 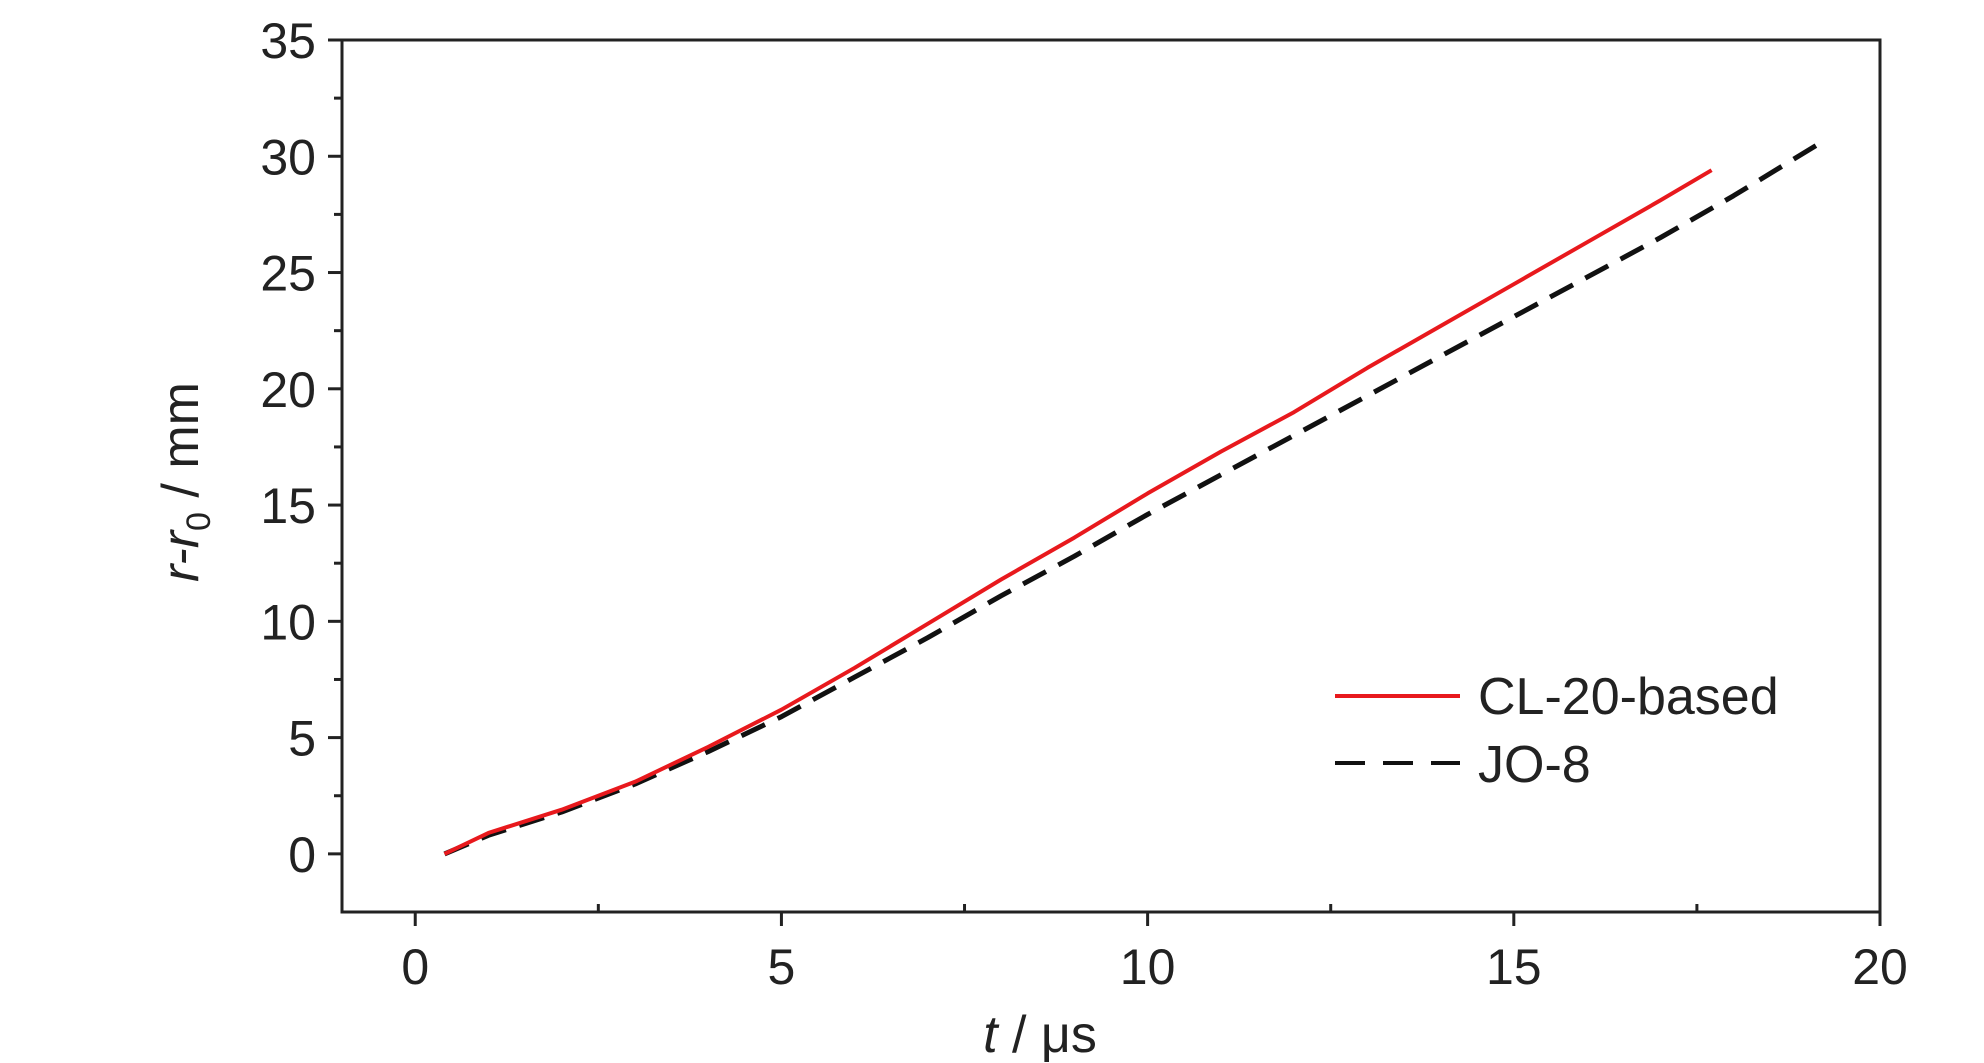 What do you see at coordinates (288, 622) in the screenshot?
I see `y-tick-label: 10` at bounding box center [288, 622].